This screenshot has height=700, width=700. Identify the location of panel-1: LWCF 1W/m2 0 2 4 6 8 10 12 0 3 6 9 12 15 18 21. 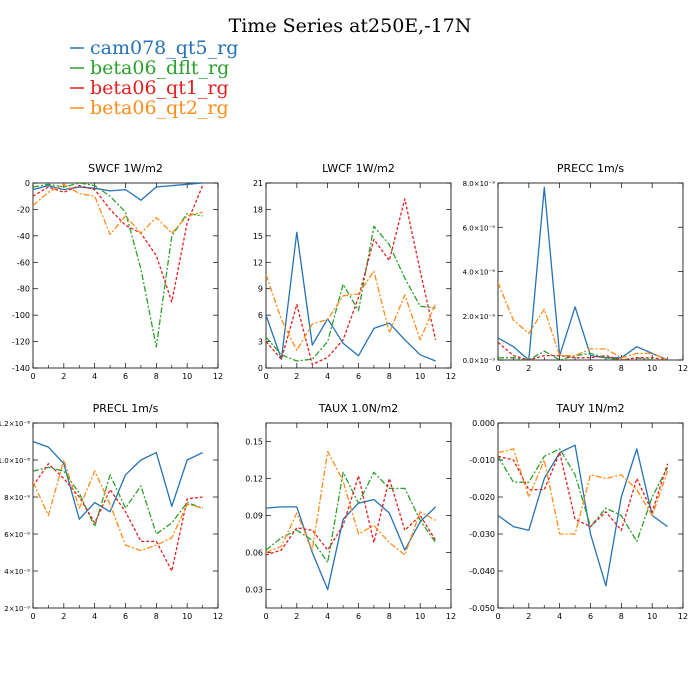
(354, 271).